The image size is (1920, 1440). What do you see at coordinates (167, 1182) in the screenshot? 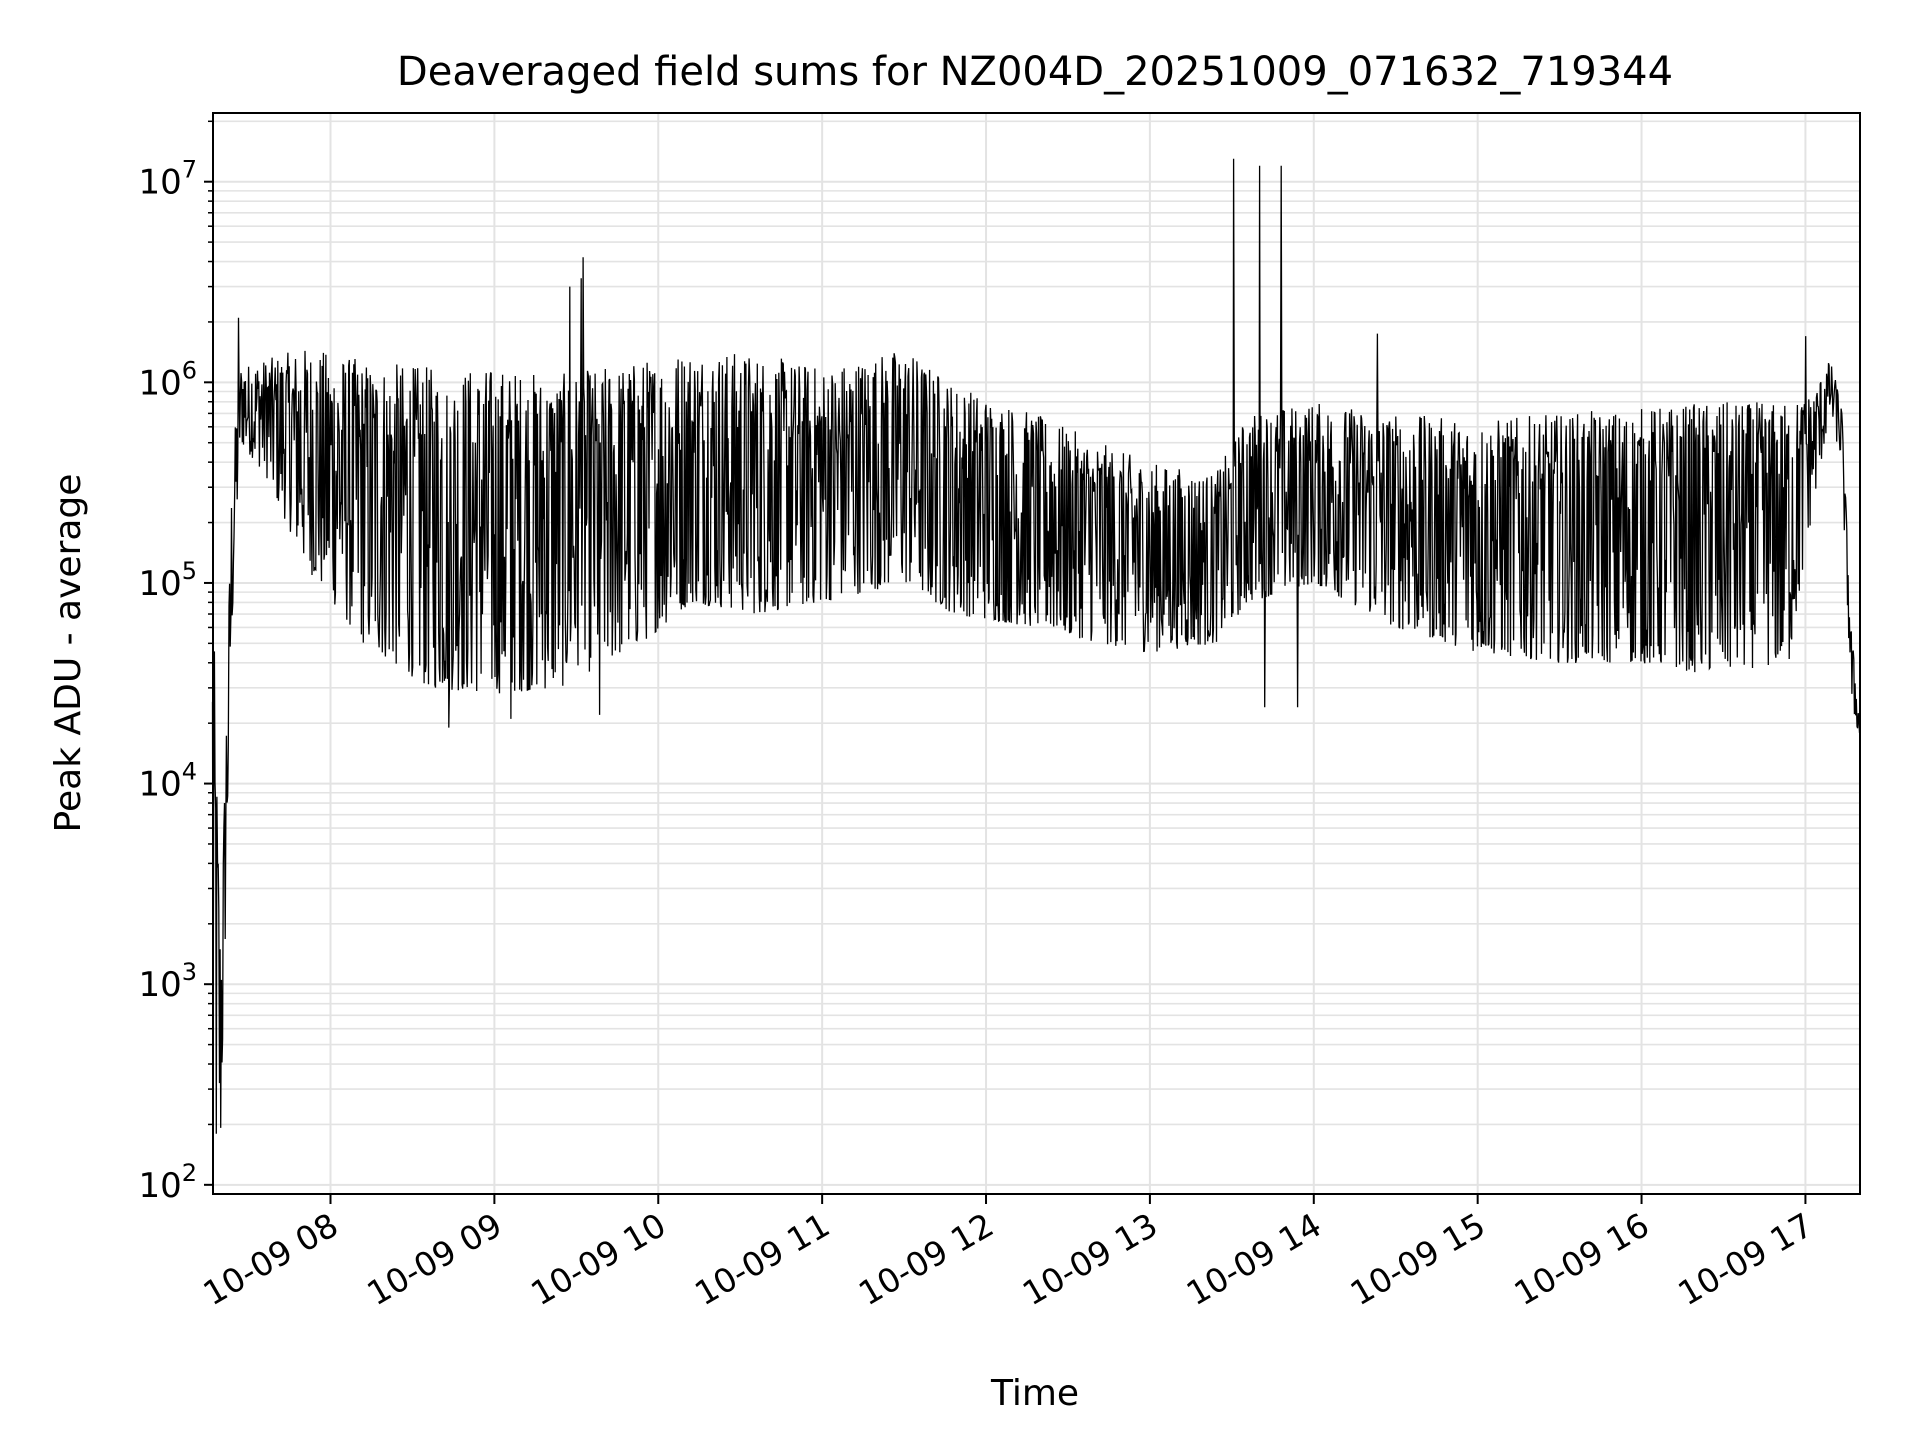
I see `y-tick-label: 10²` at bounding box center [167, 1182].